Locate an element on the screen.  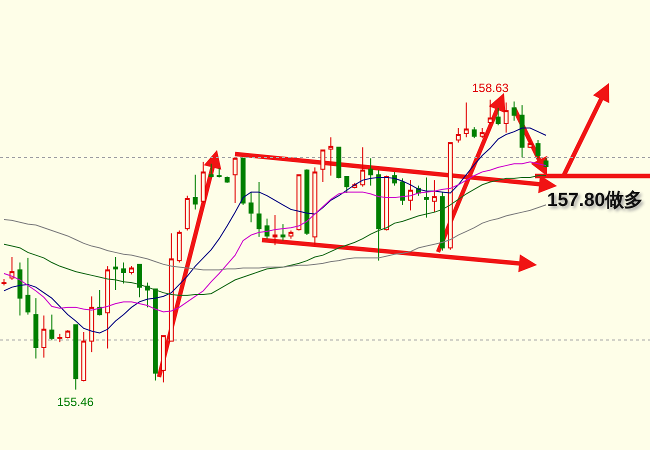
annotation: 157.80做多 is located at coordinates (595, 200).